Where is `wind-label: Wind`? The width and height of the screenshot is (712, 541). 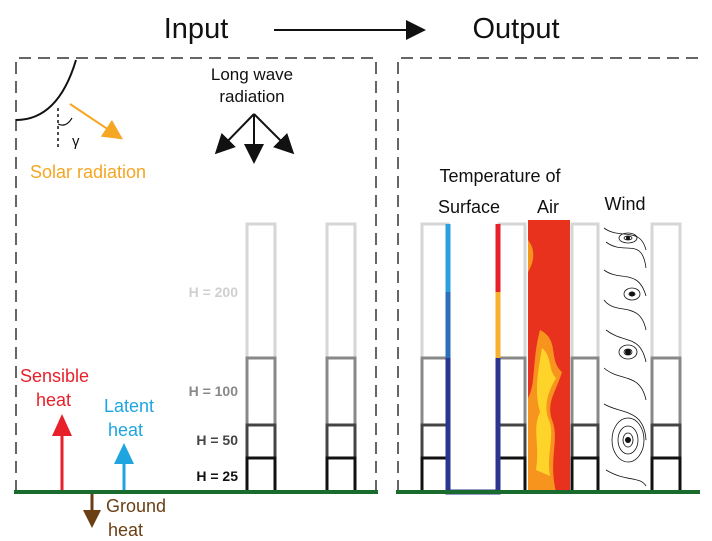 wind-label: Wind is located at coordinates (624, 204).